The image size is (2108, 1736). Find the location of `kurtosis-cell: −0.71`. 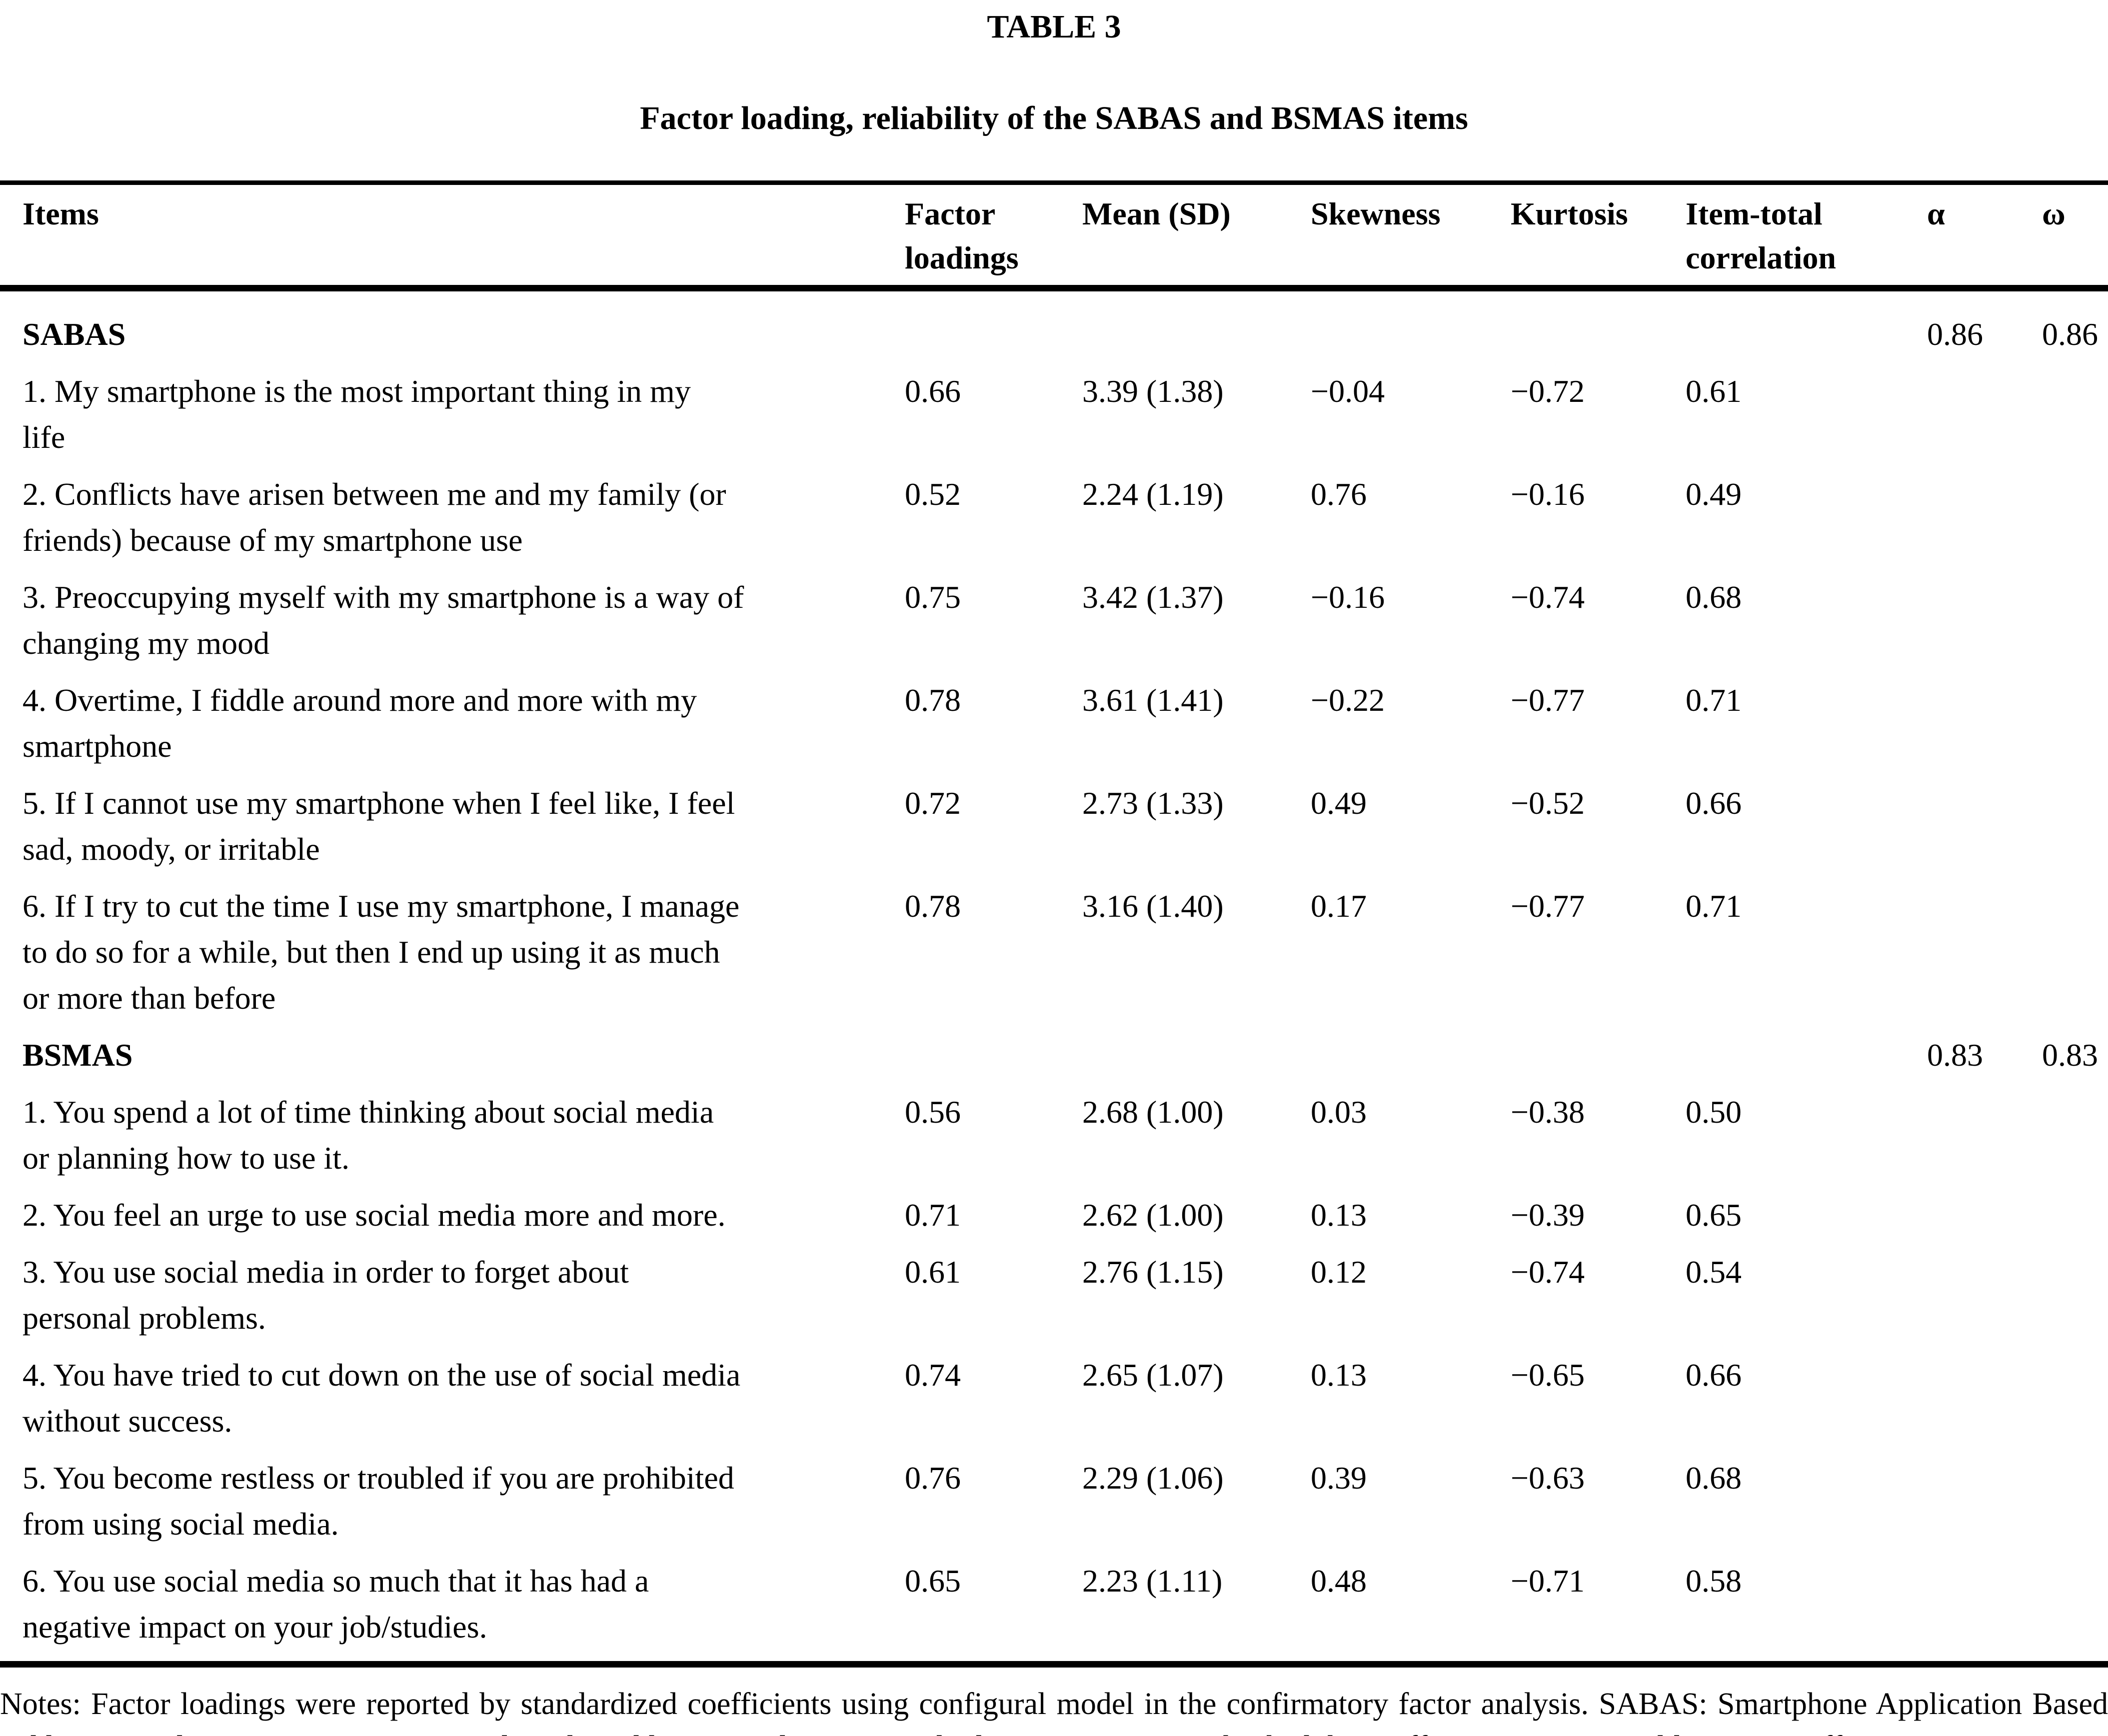

kurtosis-cell: −0.71 is located at coordinates (1592, 1613).